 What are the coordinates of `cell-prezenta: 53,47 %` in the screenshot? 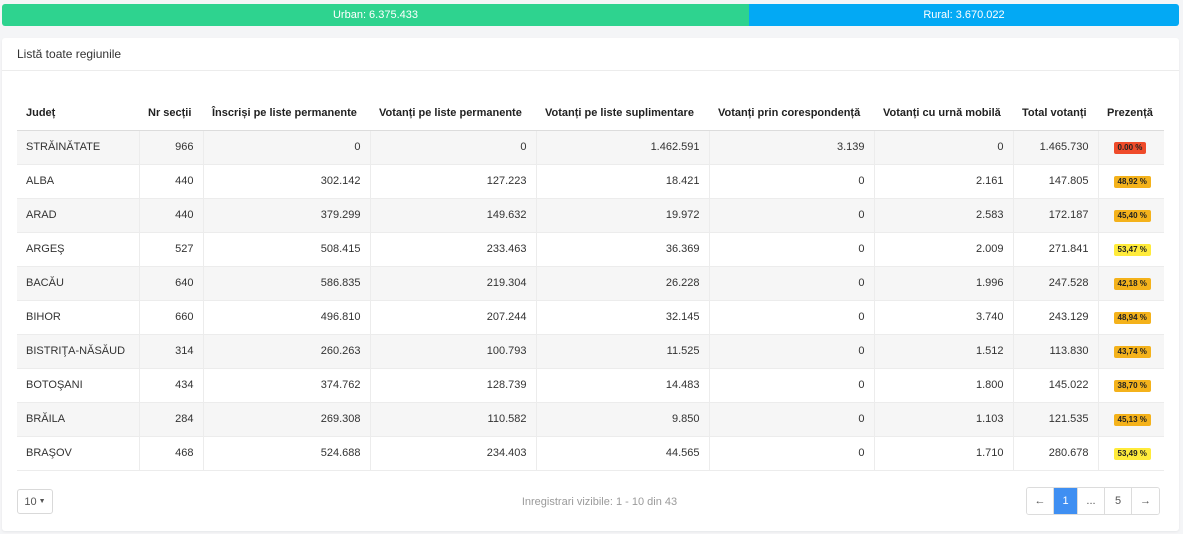 It's located at (1131, 249).